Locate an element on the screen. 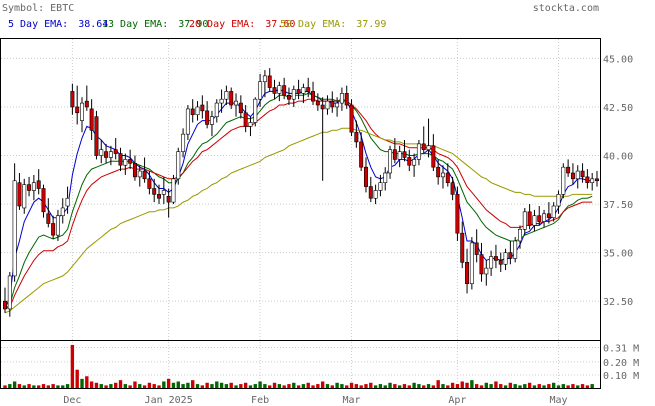 The image size is (655, 406). volume-tick-label: 0.10 M is located at coordinates (621, 376).